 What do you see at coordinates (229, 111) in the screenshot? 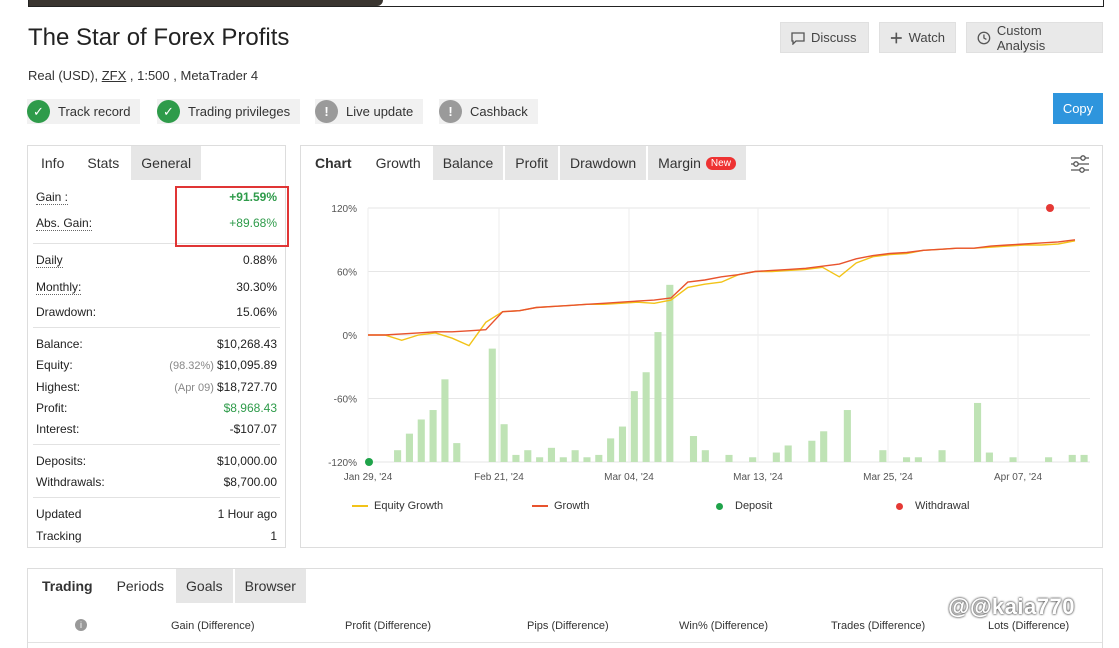
I see `badge-trading-privileges: ✓ Trading privileges` at bounding box center [229, 111].